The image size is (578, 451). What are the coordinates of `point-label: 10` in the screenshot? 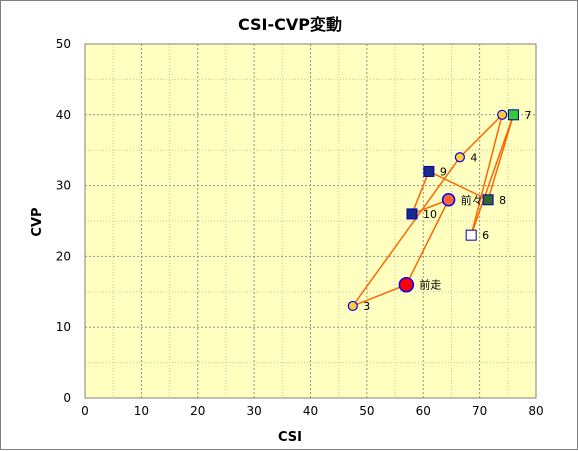 It's located at (430, 214).